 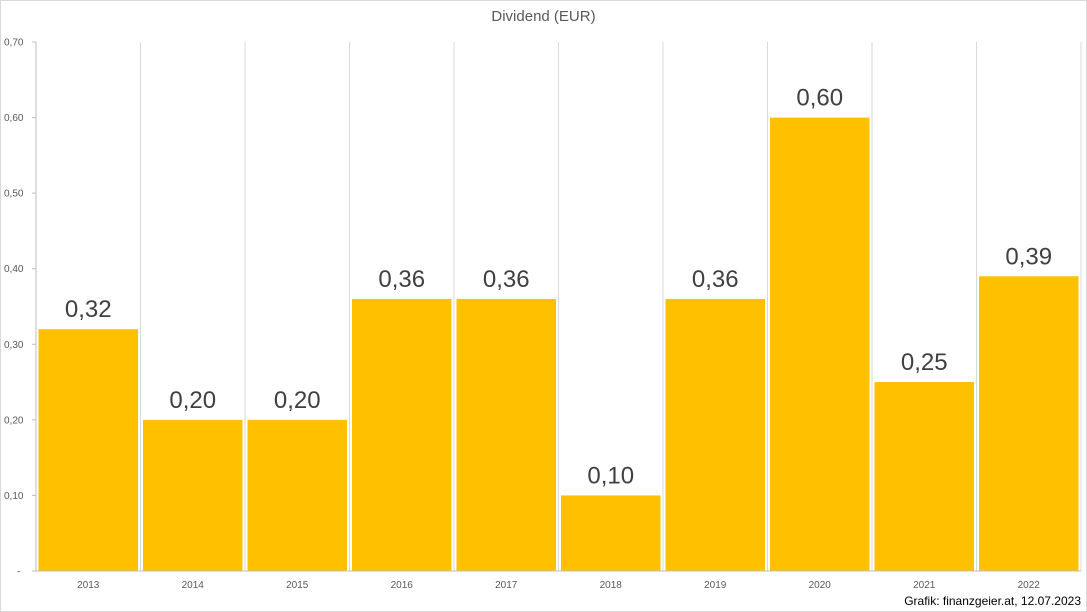 I want to click on x-tick-label-2014: 2014, so click(x=193, y=585).